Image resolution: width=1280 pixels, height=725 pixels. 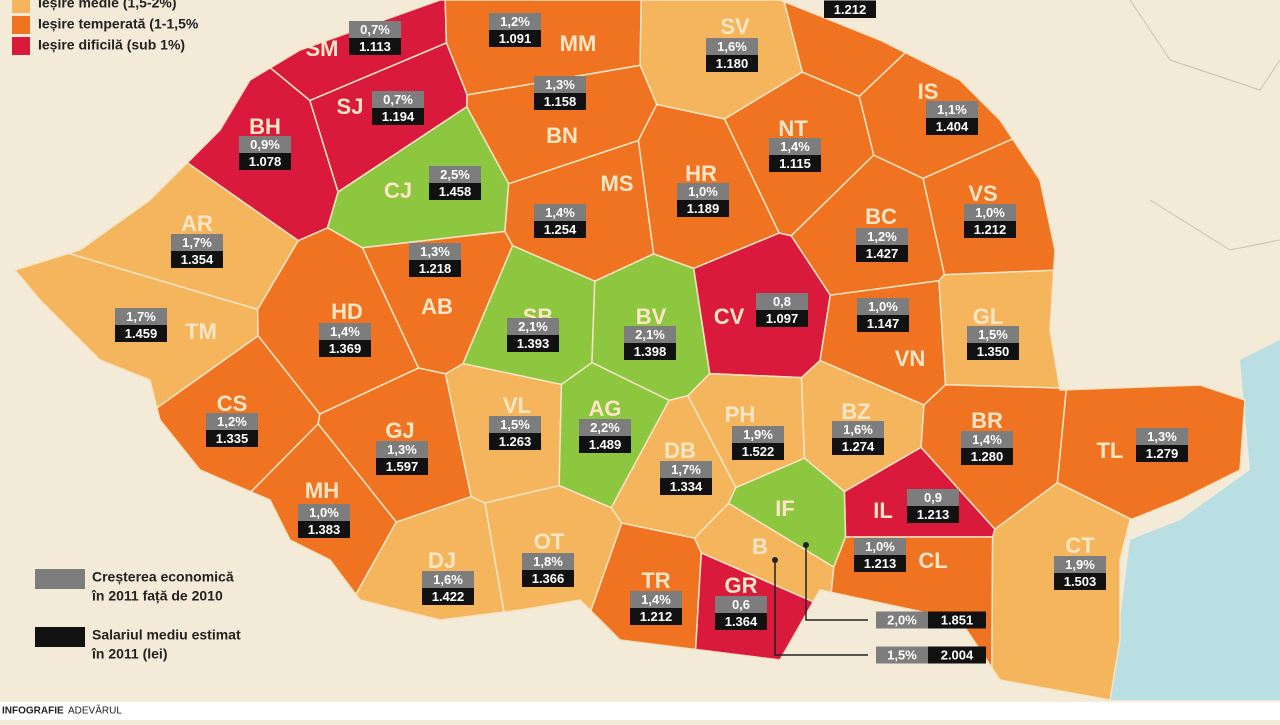 I want to click on growth: 2,5%, so click(x=455, y=174).